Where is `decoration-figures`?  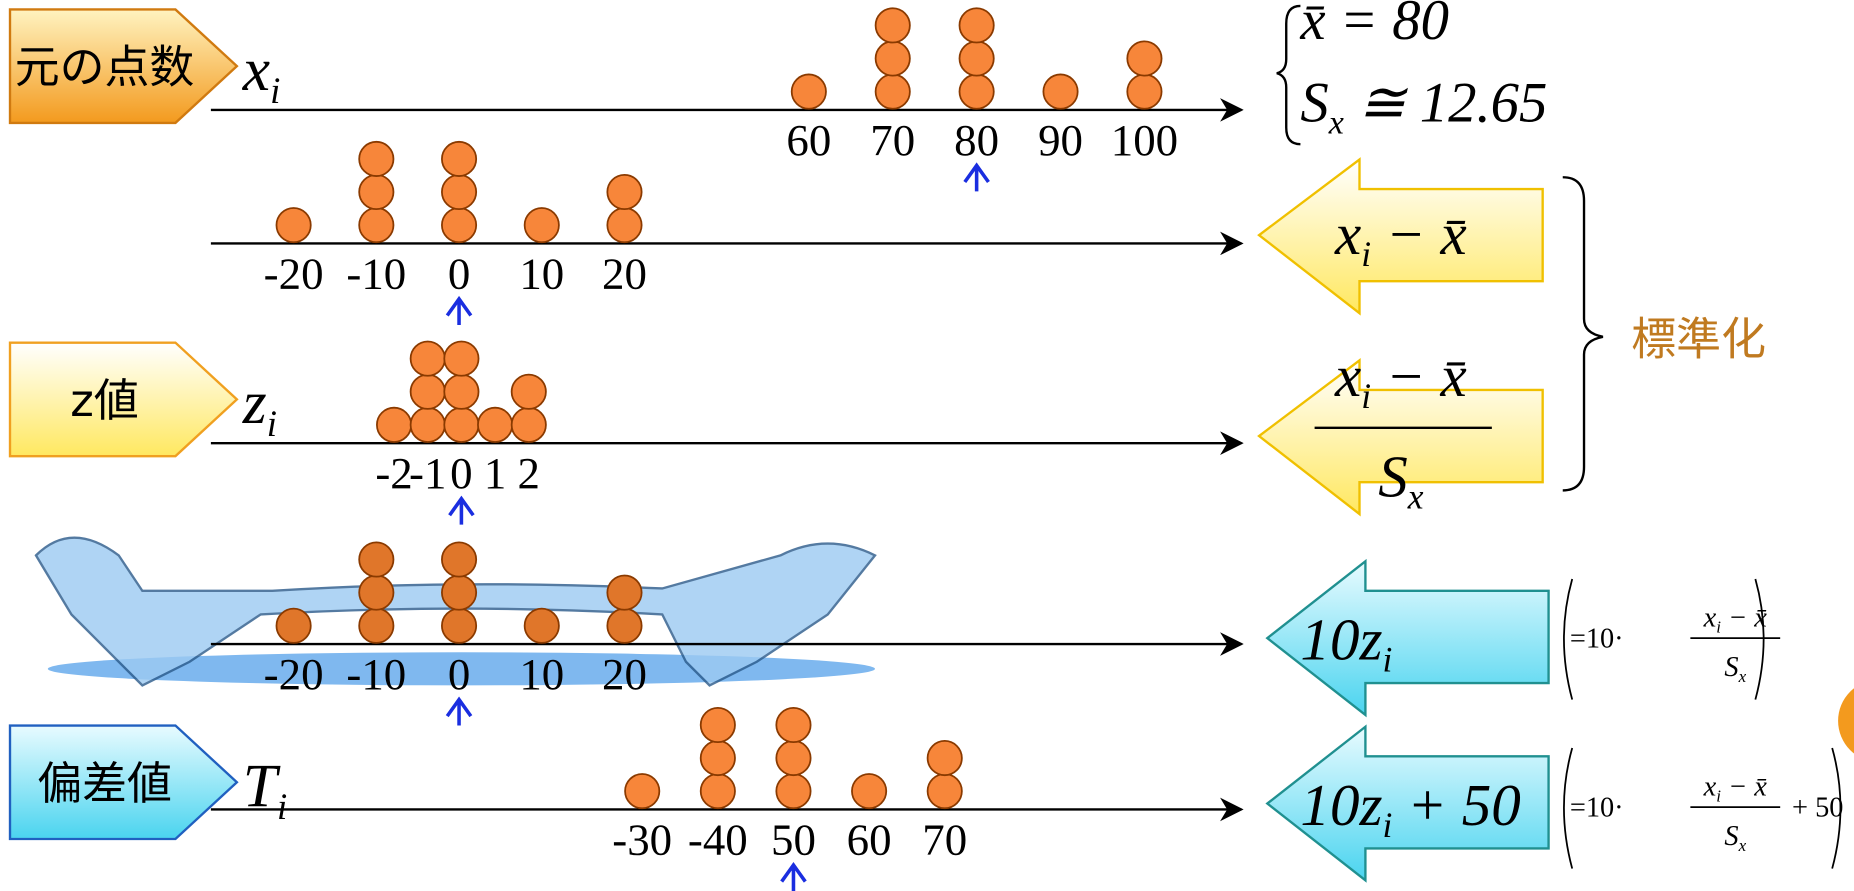
decoration-figures is located at coordinates (455, 611).